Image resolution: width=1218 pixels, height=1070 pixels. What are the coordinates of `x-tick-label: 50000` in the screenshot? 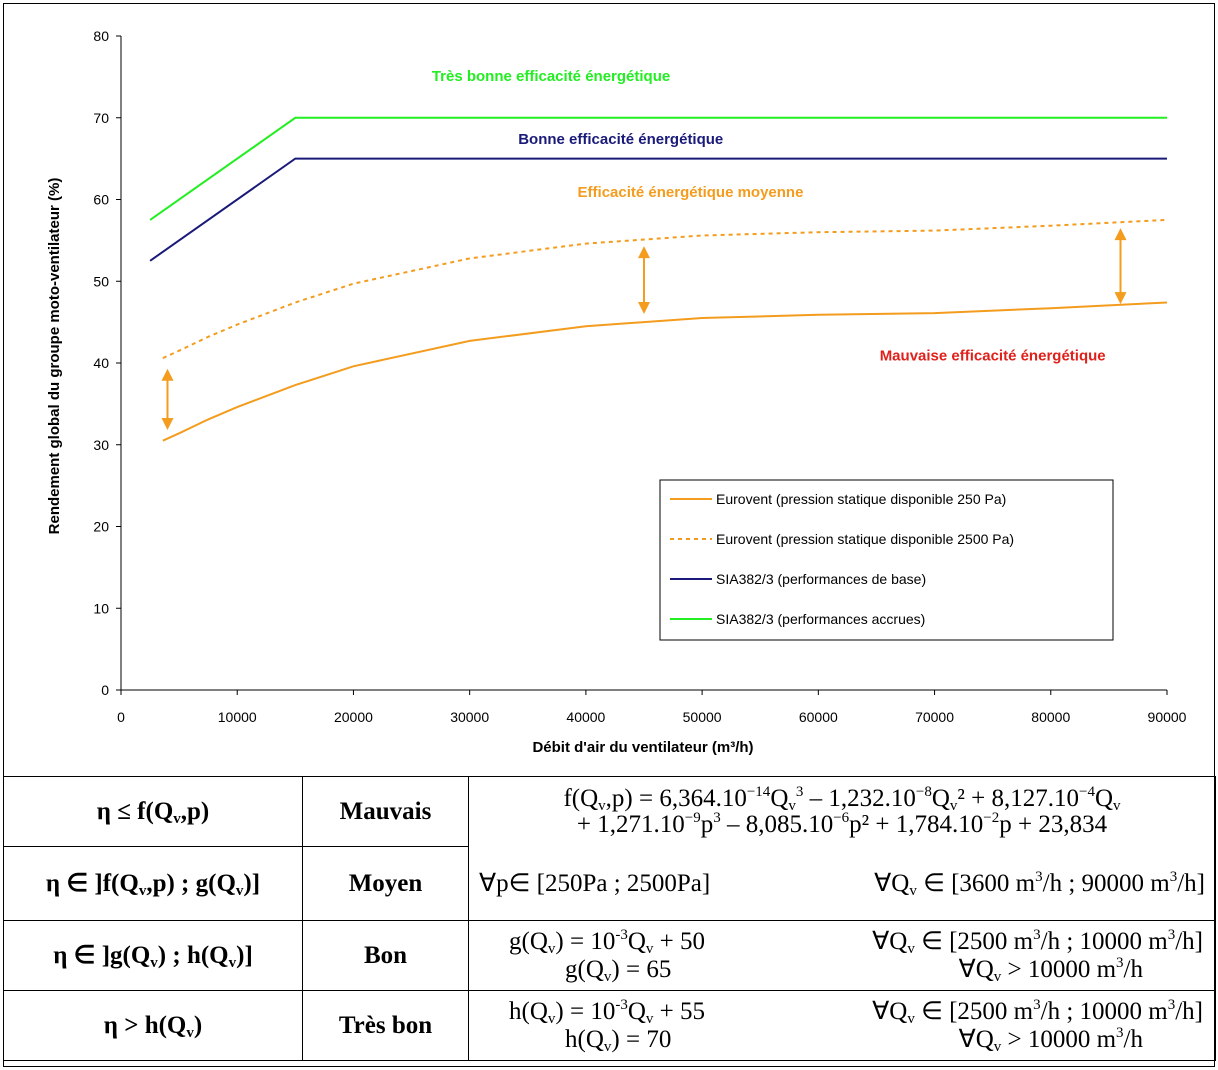 It's located at (702, 717).